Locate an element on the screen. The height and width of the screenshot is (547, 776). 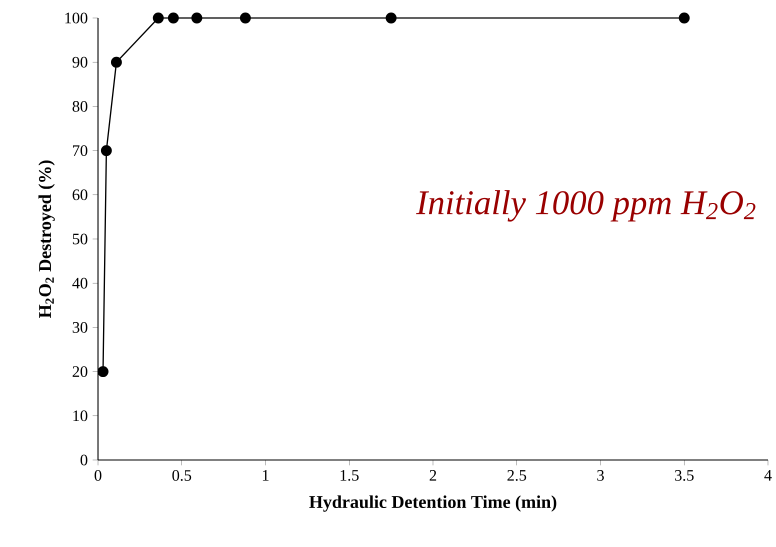
y-tick-label: 20 is located at coordinates (80, 371).